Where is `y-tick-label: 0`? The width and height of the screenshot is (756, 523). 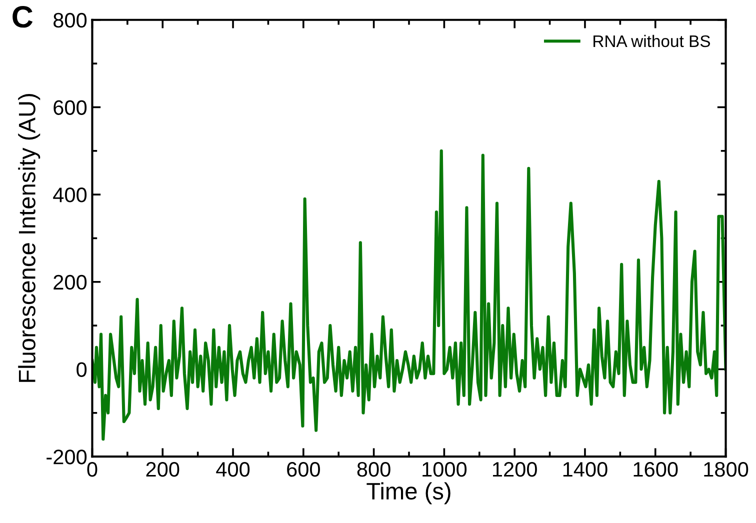 y-tick-label: 0 is located at coordinates (81, 369).